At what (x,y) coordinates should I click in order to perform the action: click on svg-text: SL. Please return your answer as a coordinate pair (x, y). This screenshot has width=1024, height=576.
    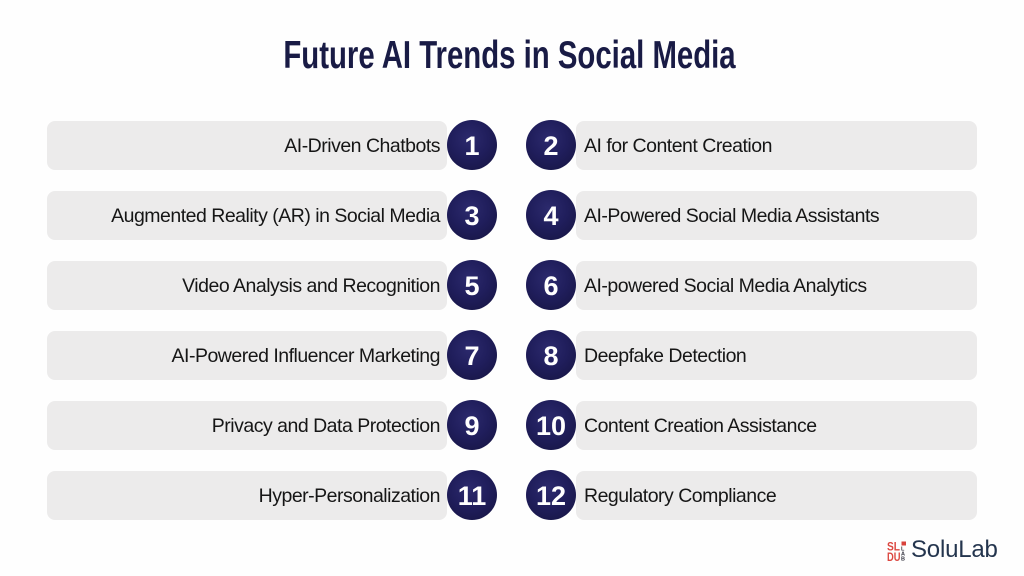
    Looking at the image, I should click on (893, 547).